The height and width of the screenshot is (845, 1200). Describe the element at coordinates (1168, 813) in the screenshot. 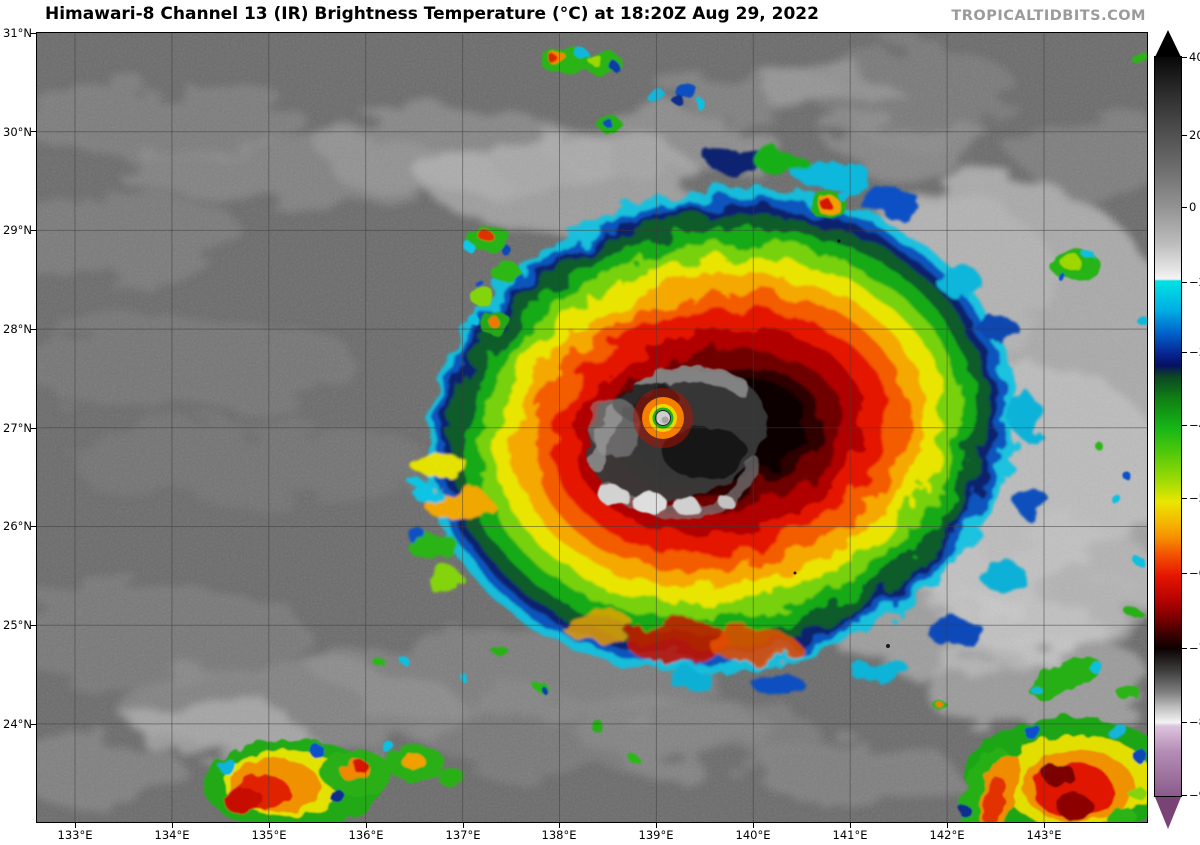

I see `colorbar-extend-arrow-bottom` at that location.